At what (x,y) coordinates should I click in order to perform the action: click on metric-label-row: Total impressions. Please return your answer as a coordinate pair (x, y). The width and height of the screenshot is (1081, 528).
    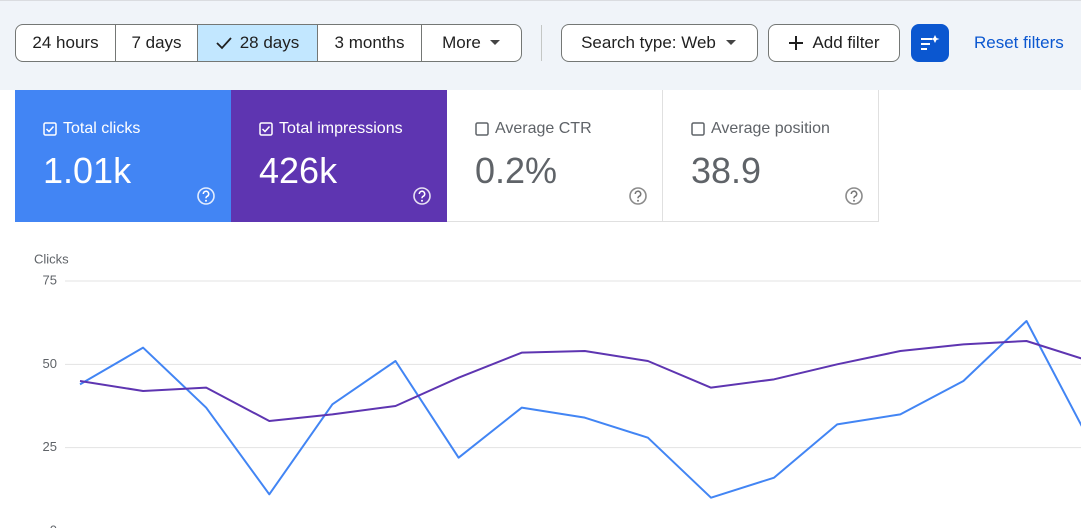
    Looking at the image, I should click on (331, 129).